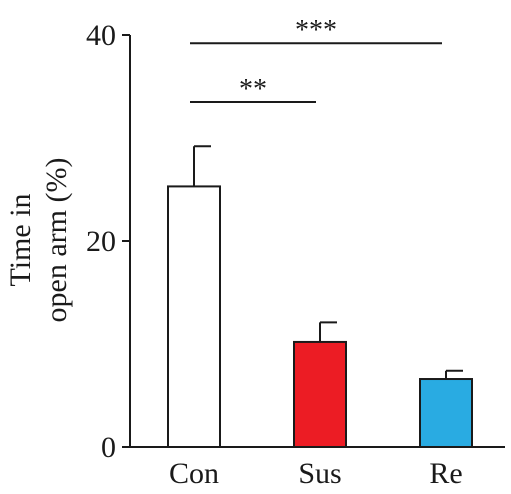 This screenshot has height=494, width=511. What do you see at coordinates (56, 240) in the screenshot?
I see `y-axis-label-line-2: open arm (%)` at bounding box center [56, 240].